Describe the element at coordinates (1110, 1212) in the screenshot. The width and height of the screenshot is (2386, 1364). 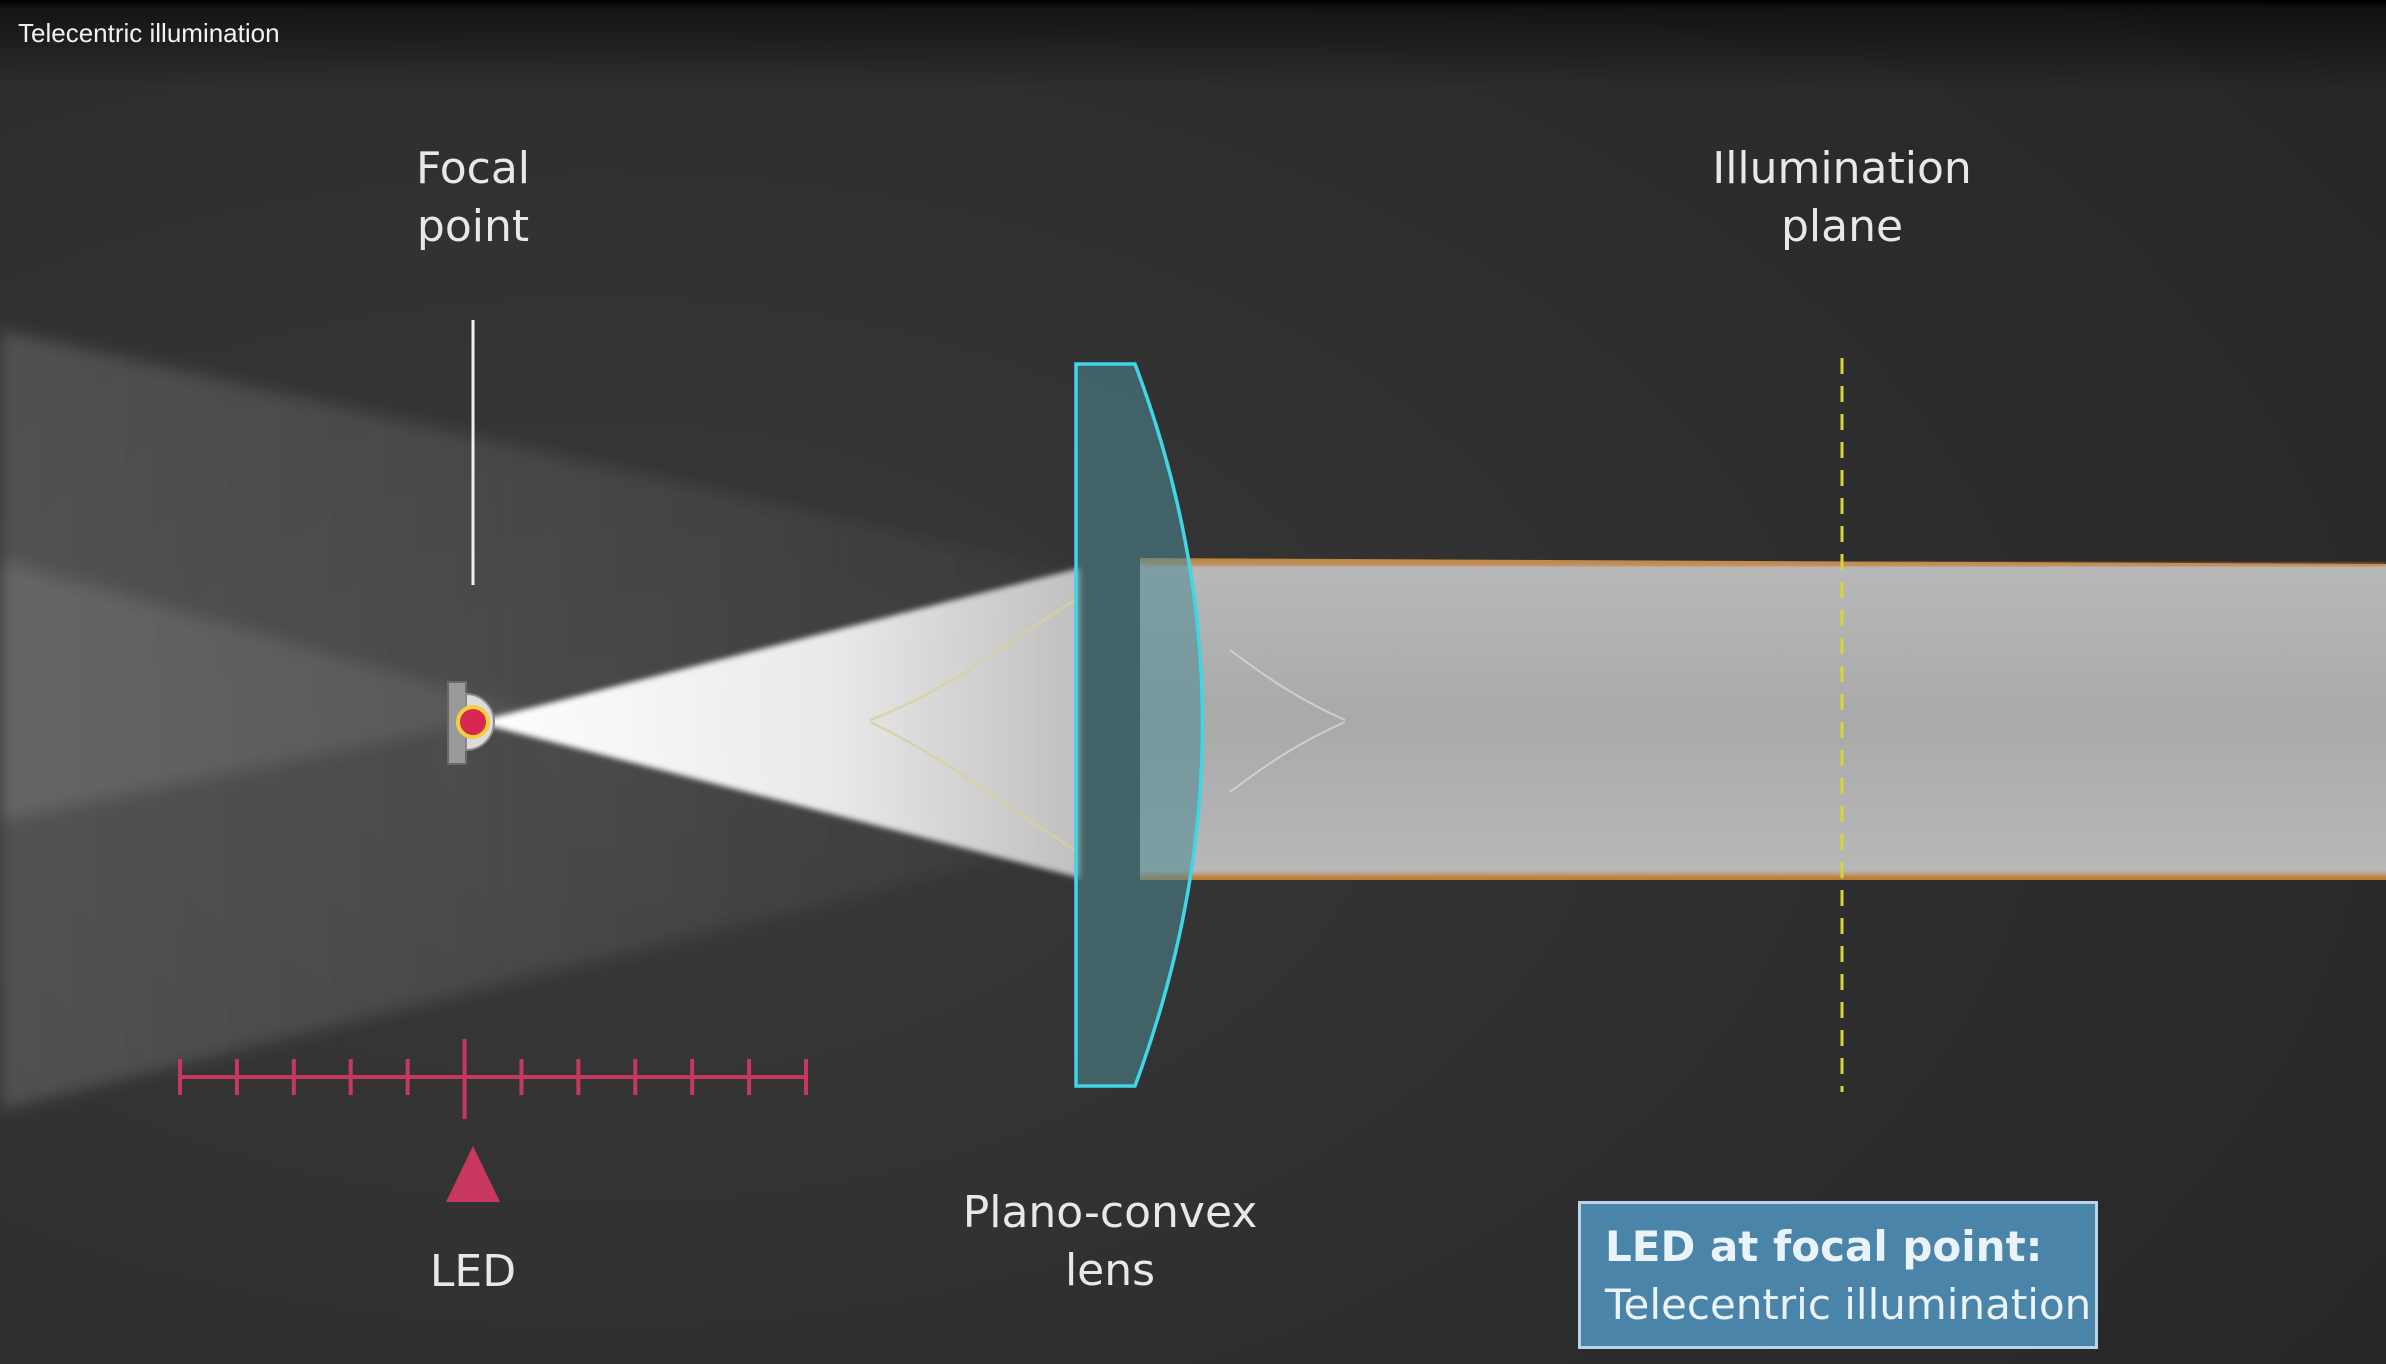
I see `lens-label-line1: Plano-convex` at that location.